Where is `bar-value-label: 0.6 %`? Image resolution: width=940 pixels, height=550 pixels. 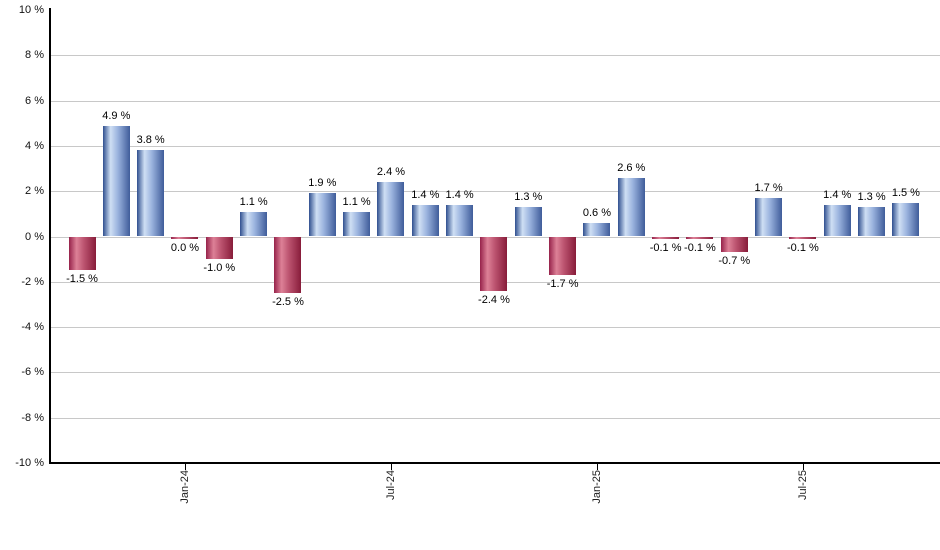 bar-value-label: 0.6 % is located at coordinates (597, 212).